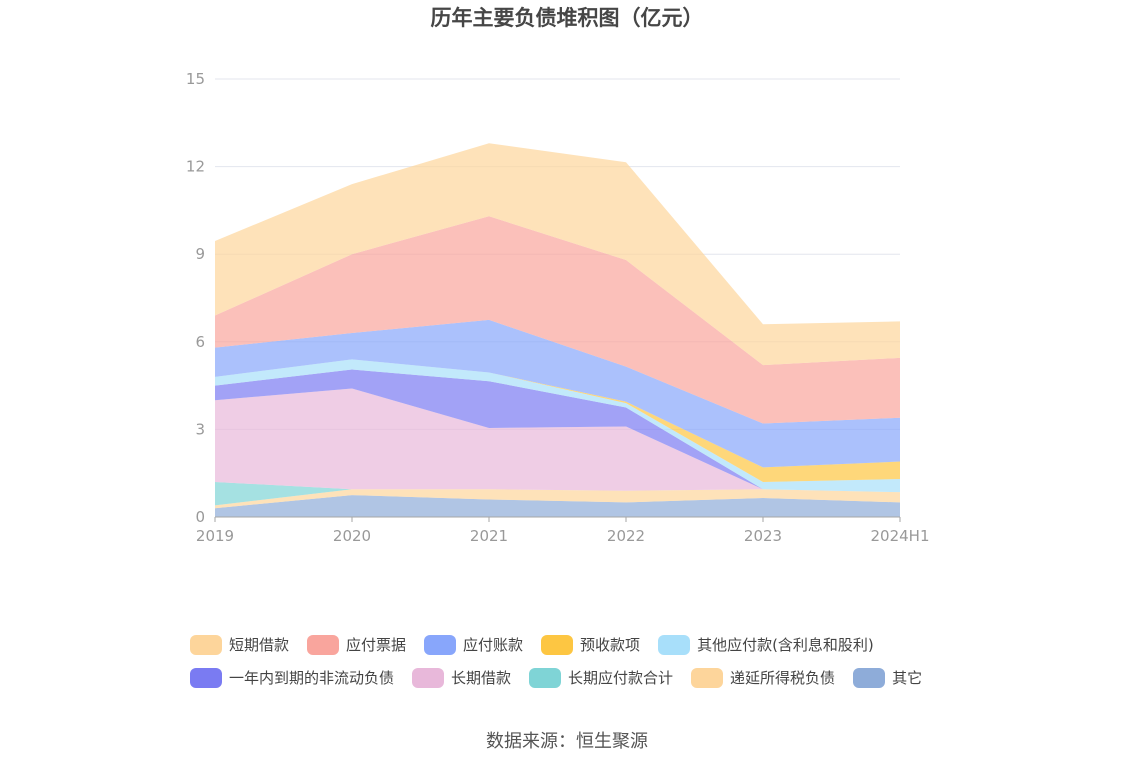 Image resolution: width=1134 pixels, height=766 pixels. I want to click on y-tick-label: 12, so click(195, 167).